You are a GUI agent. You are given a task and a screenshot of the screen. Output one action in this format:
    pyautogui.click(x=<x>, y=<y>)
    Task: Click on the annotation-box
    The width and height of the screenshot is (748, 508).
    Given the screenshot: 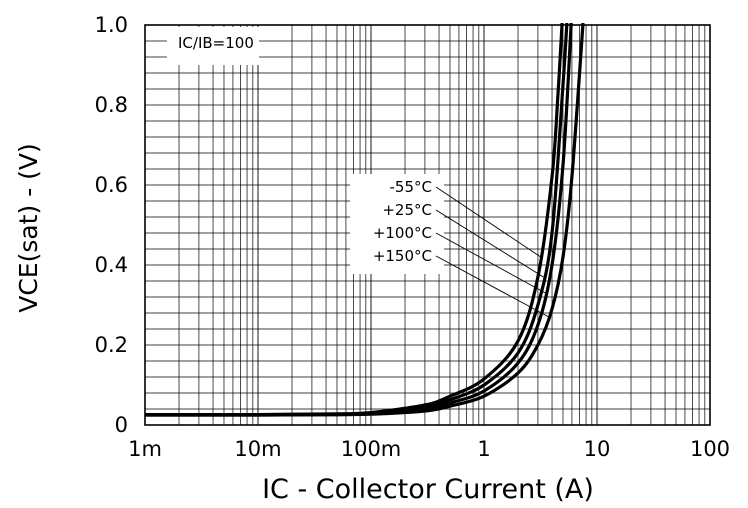 What is the action you would take?
    pyautogui.click(x=213, y=46)
    